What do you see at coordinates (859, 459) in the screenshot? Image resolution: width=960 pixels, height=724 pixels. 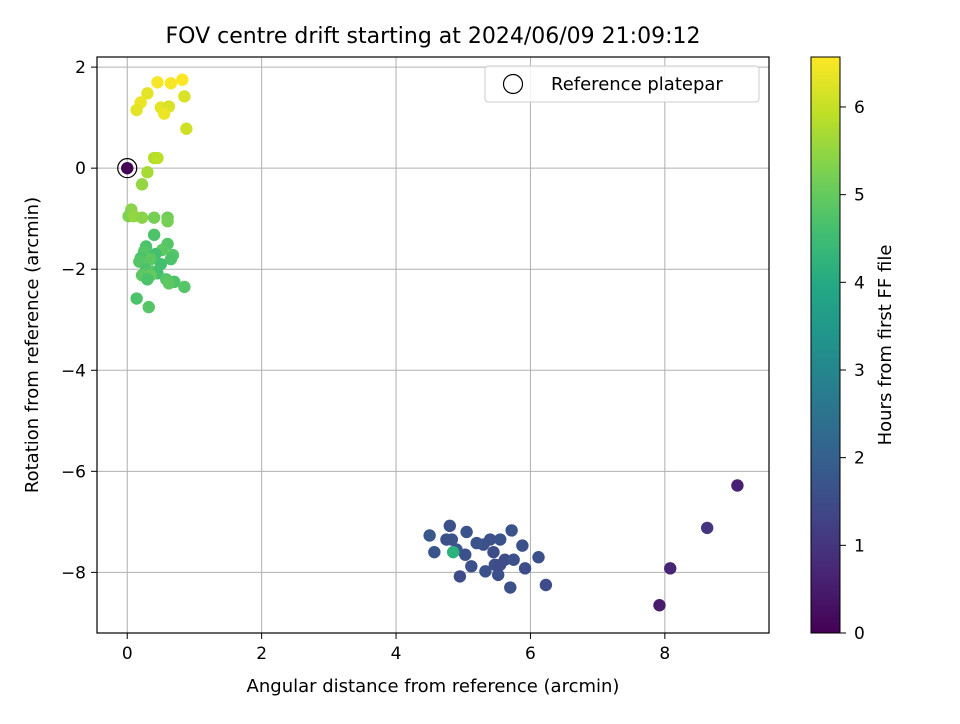 I see `colorbar-tick-label: 2` at bounding box center [859, 459].